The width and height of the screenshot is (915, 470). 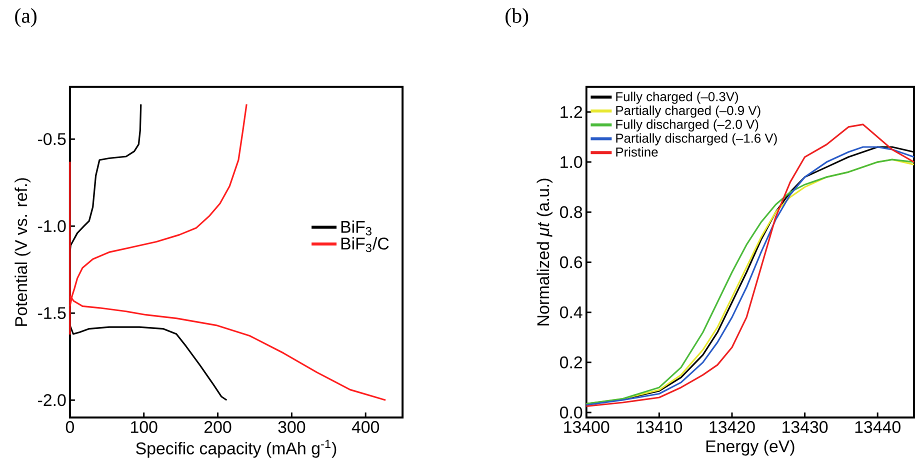 I want to click on legend-label: Pristine, so click(x=637, y=151).